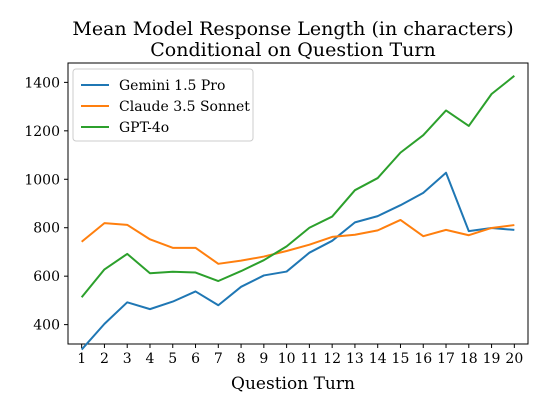 The image size is (545, 409). What do you see at coordinates (263, 359) in the screenshot?
I see `x-tick-label: 9` at bounding box center [263, 359].